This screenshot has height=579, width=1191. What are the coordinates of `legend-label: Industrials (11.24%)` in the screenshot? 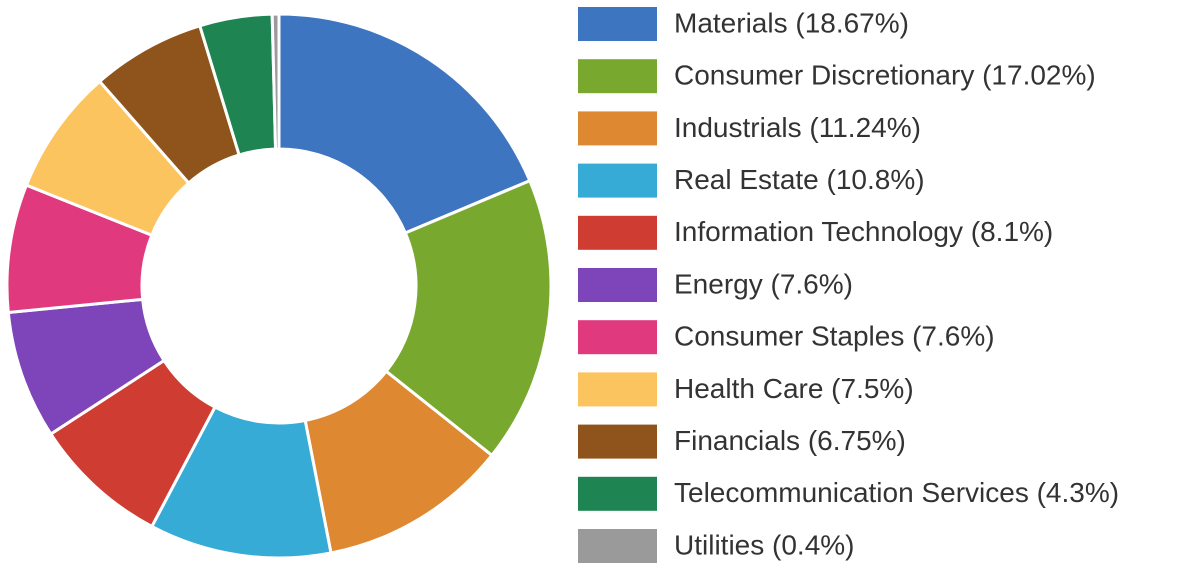 It's located at (797, 127).